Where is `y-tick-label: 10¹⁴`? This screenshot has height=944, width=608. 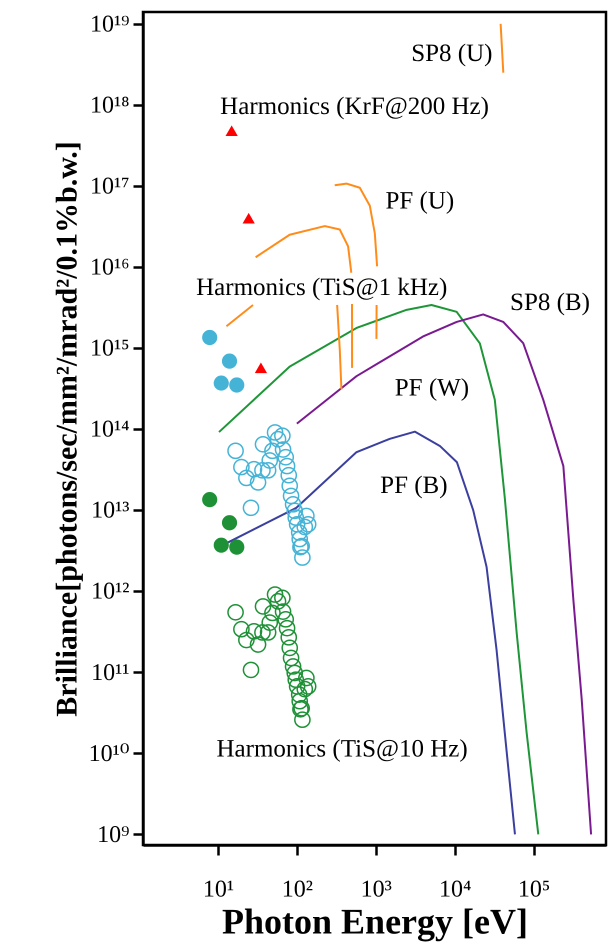 y-tick-label: 10¹⁴ is located at coordinates (110, 429).